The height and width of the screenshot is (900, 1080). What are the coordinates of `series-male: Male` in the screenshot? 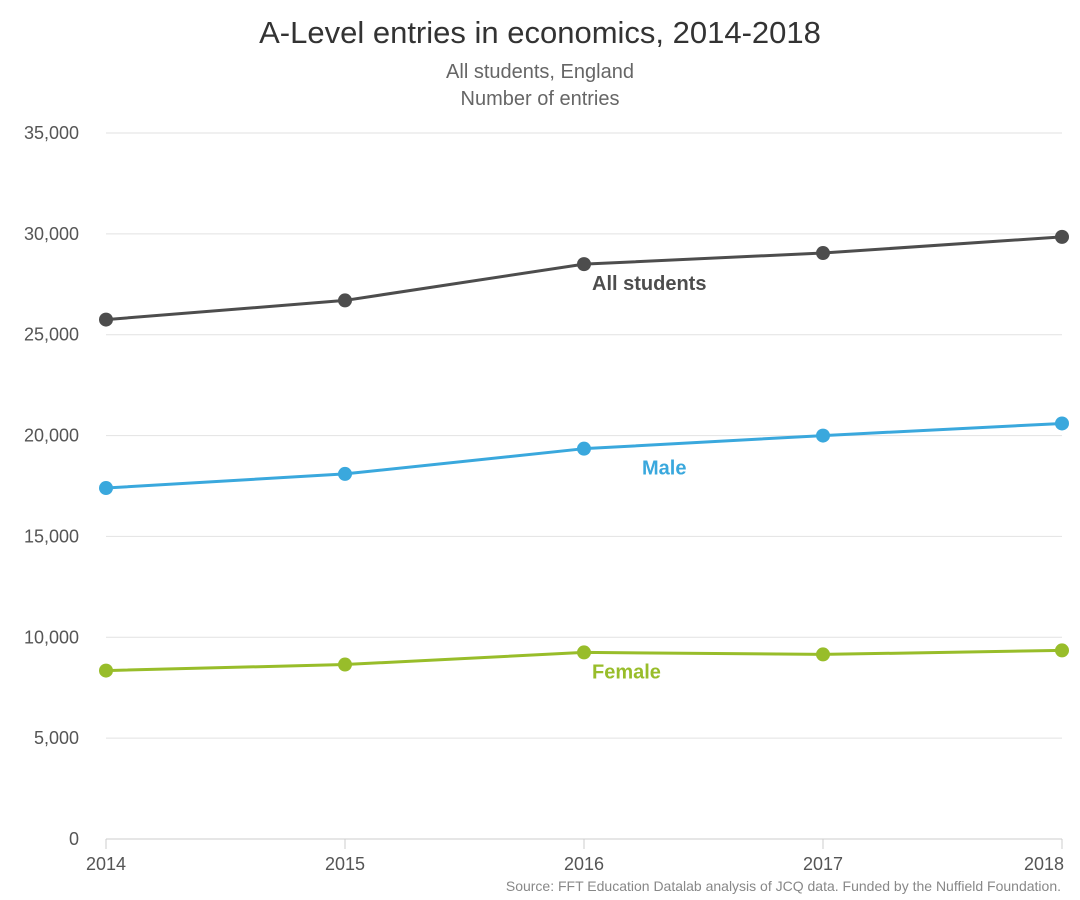 It's located at (584, 456).